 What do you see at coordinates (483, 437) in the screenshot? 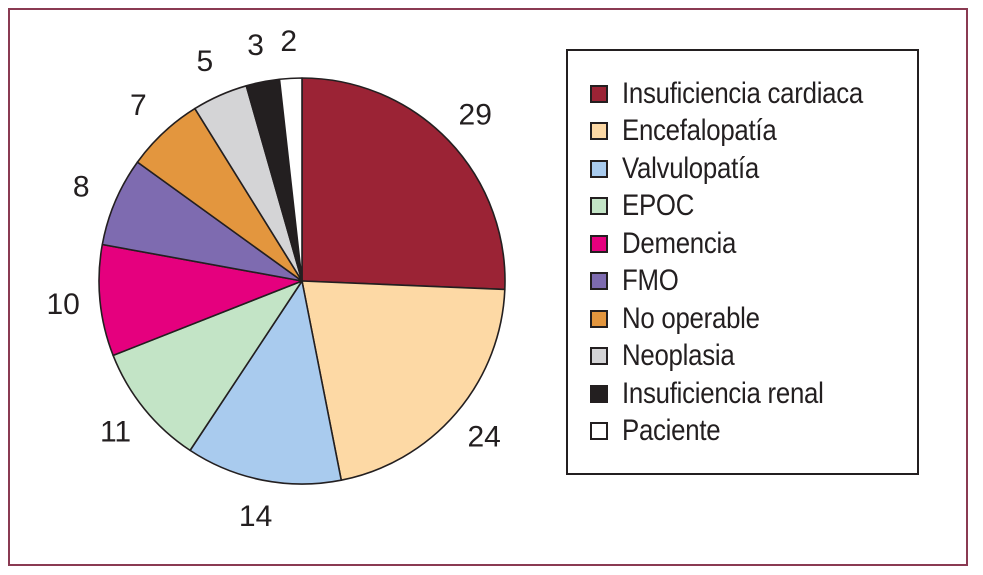
I see `slice-value-label: 24` at bounding box center [483, 437].